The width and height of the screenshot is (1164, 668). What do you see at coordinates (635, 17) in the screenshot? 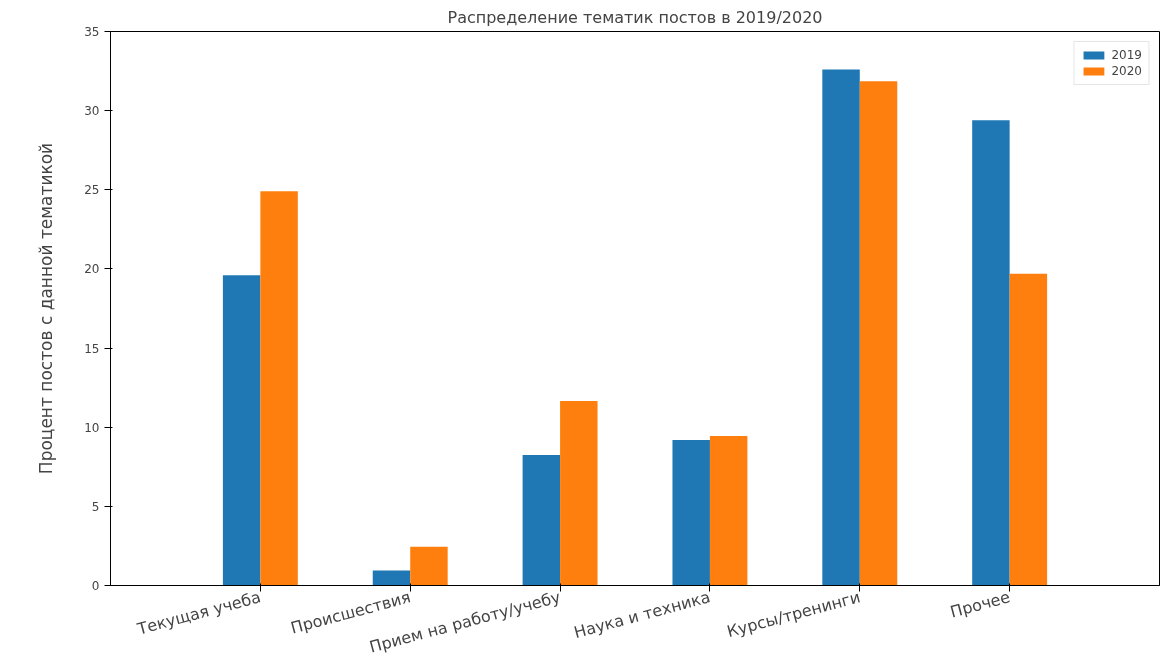
I see `chart-title: Распределение тематик постов в 2019/2020` at bounding box center [635, 17].